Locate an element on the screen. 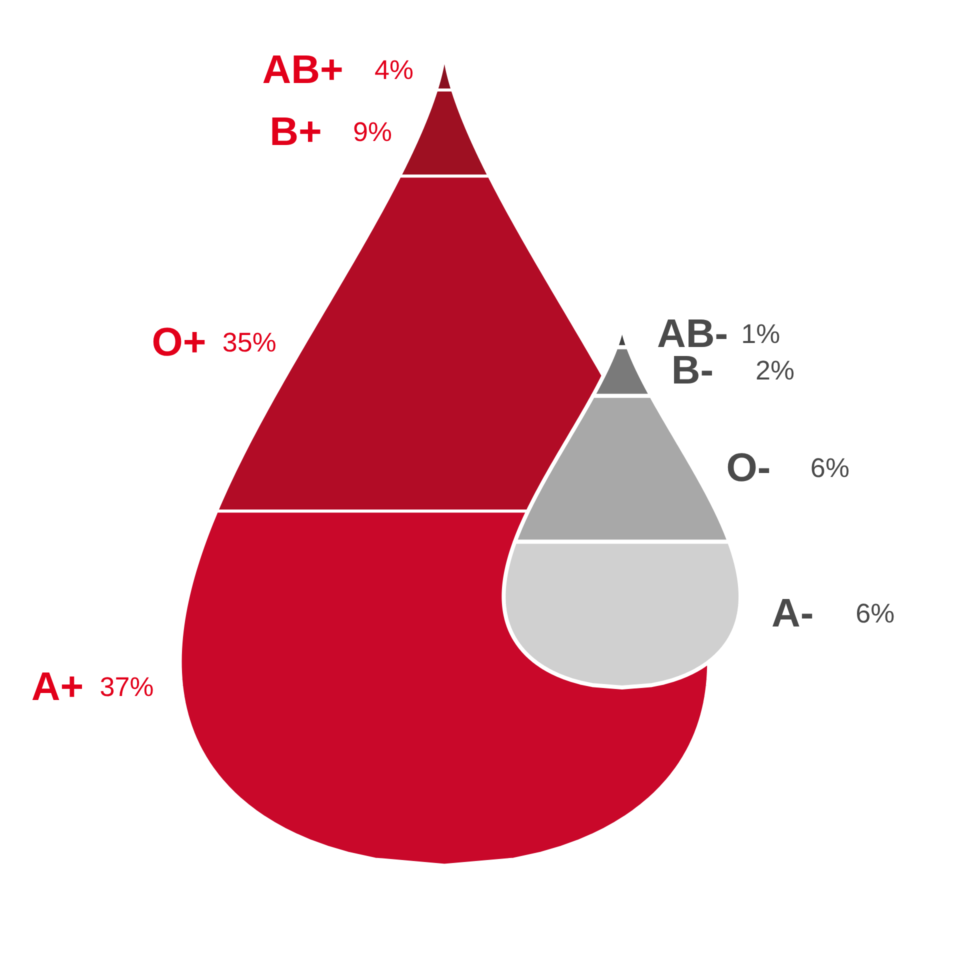  category-label: O+ is located at coordinates (179, 342).